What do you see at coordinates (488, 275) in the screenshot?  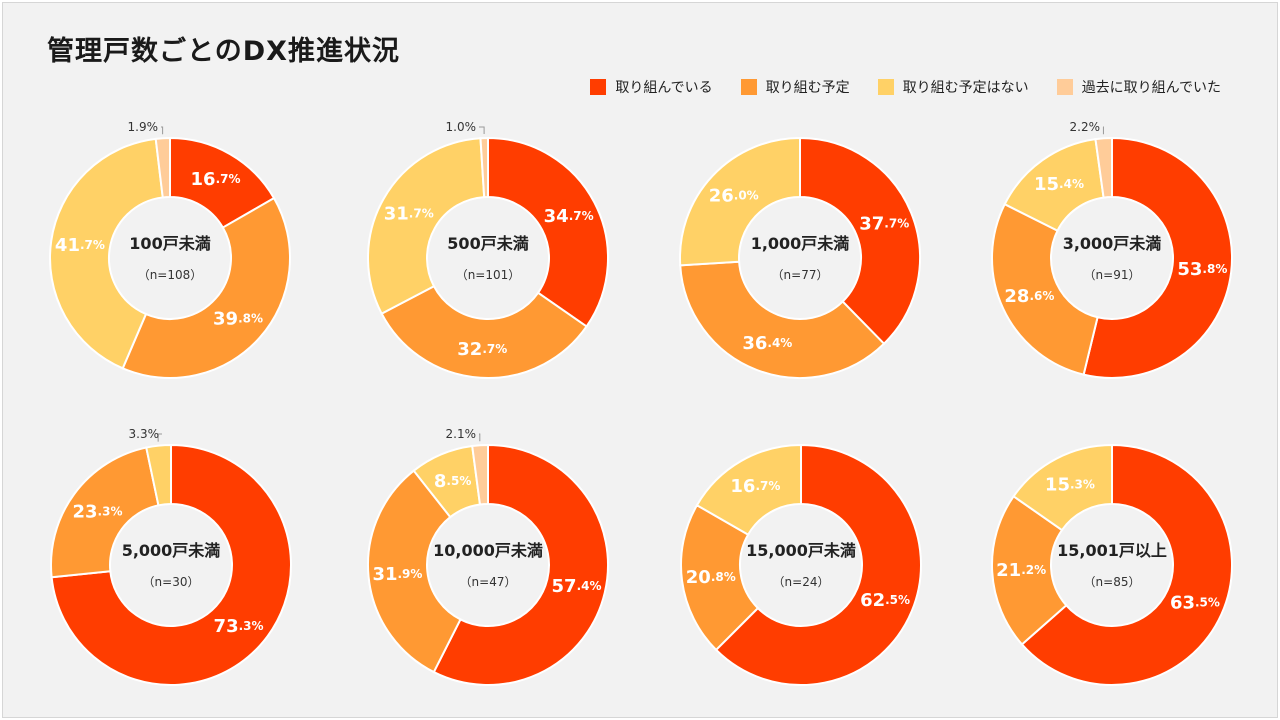 I see `sample-size: （n=101）` at bounding box center [488, 275].